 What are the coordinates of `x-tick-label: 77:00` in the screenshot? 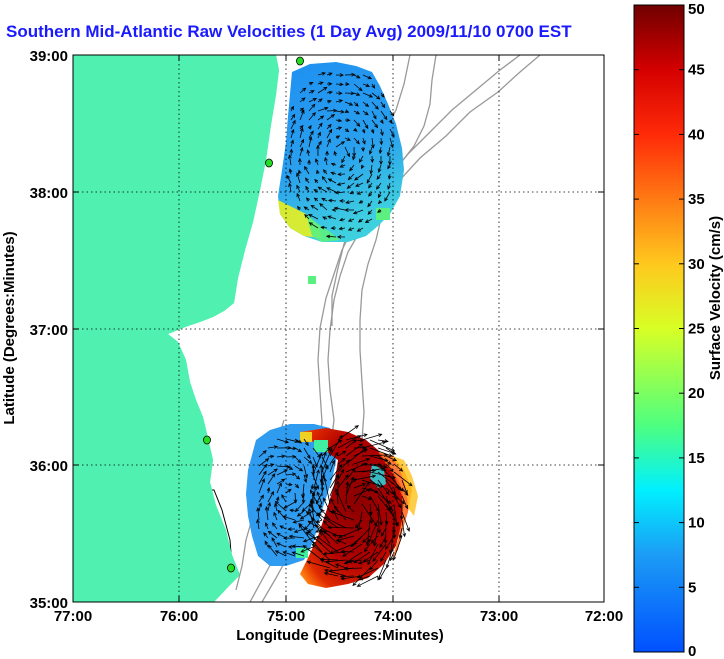 It's located at (73, 616).